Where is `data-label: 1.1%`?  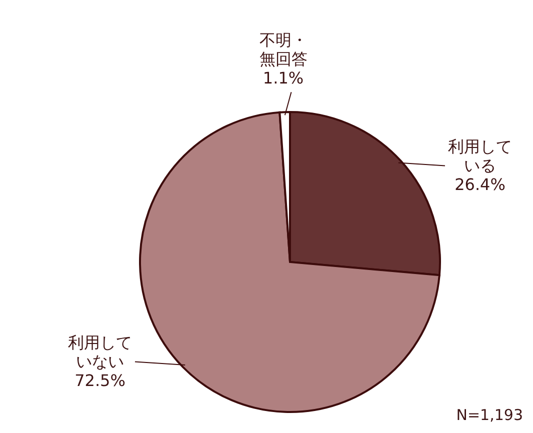 data-label: 1.1% is located at coordinates (283, 78).